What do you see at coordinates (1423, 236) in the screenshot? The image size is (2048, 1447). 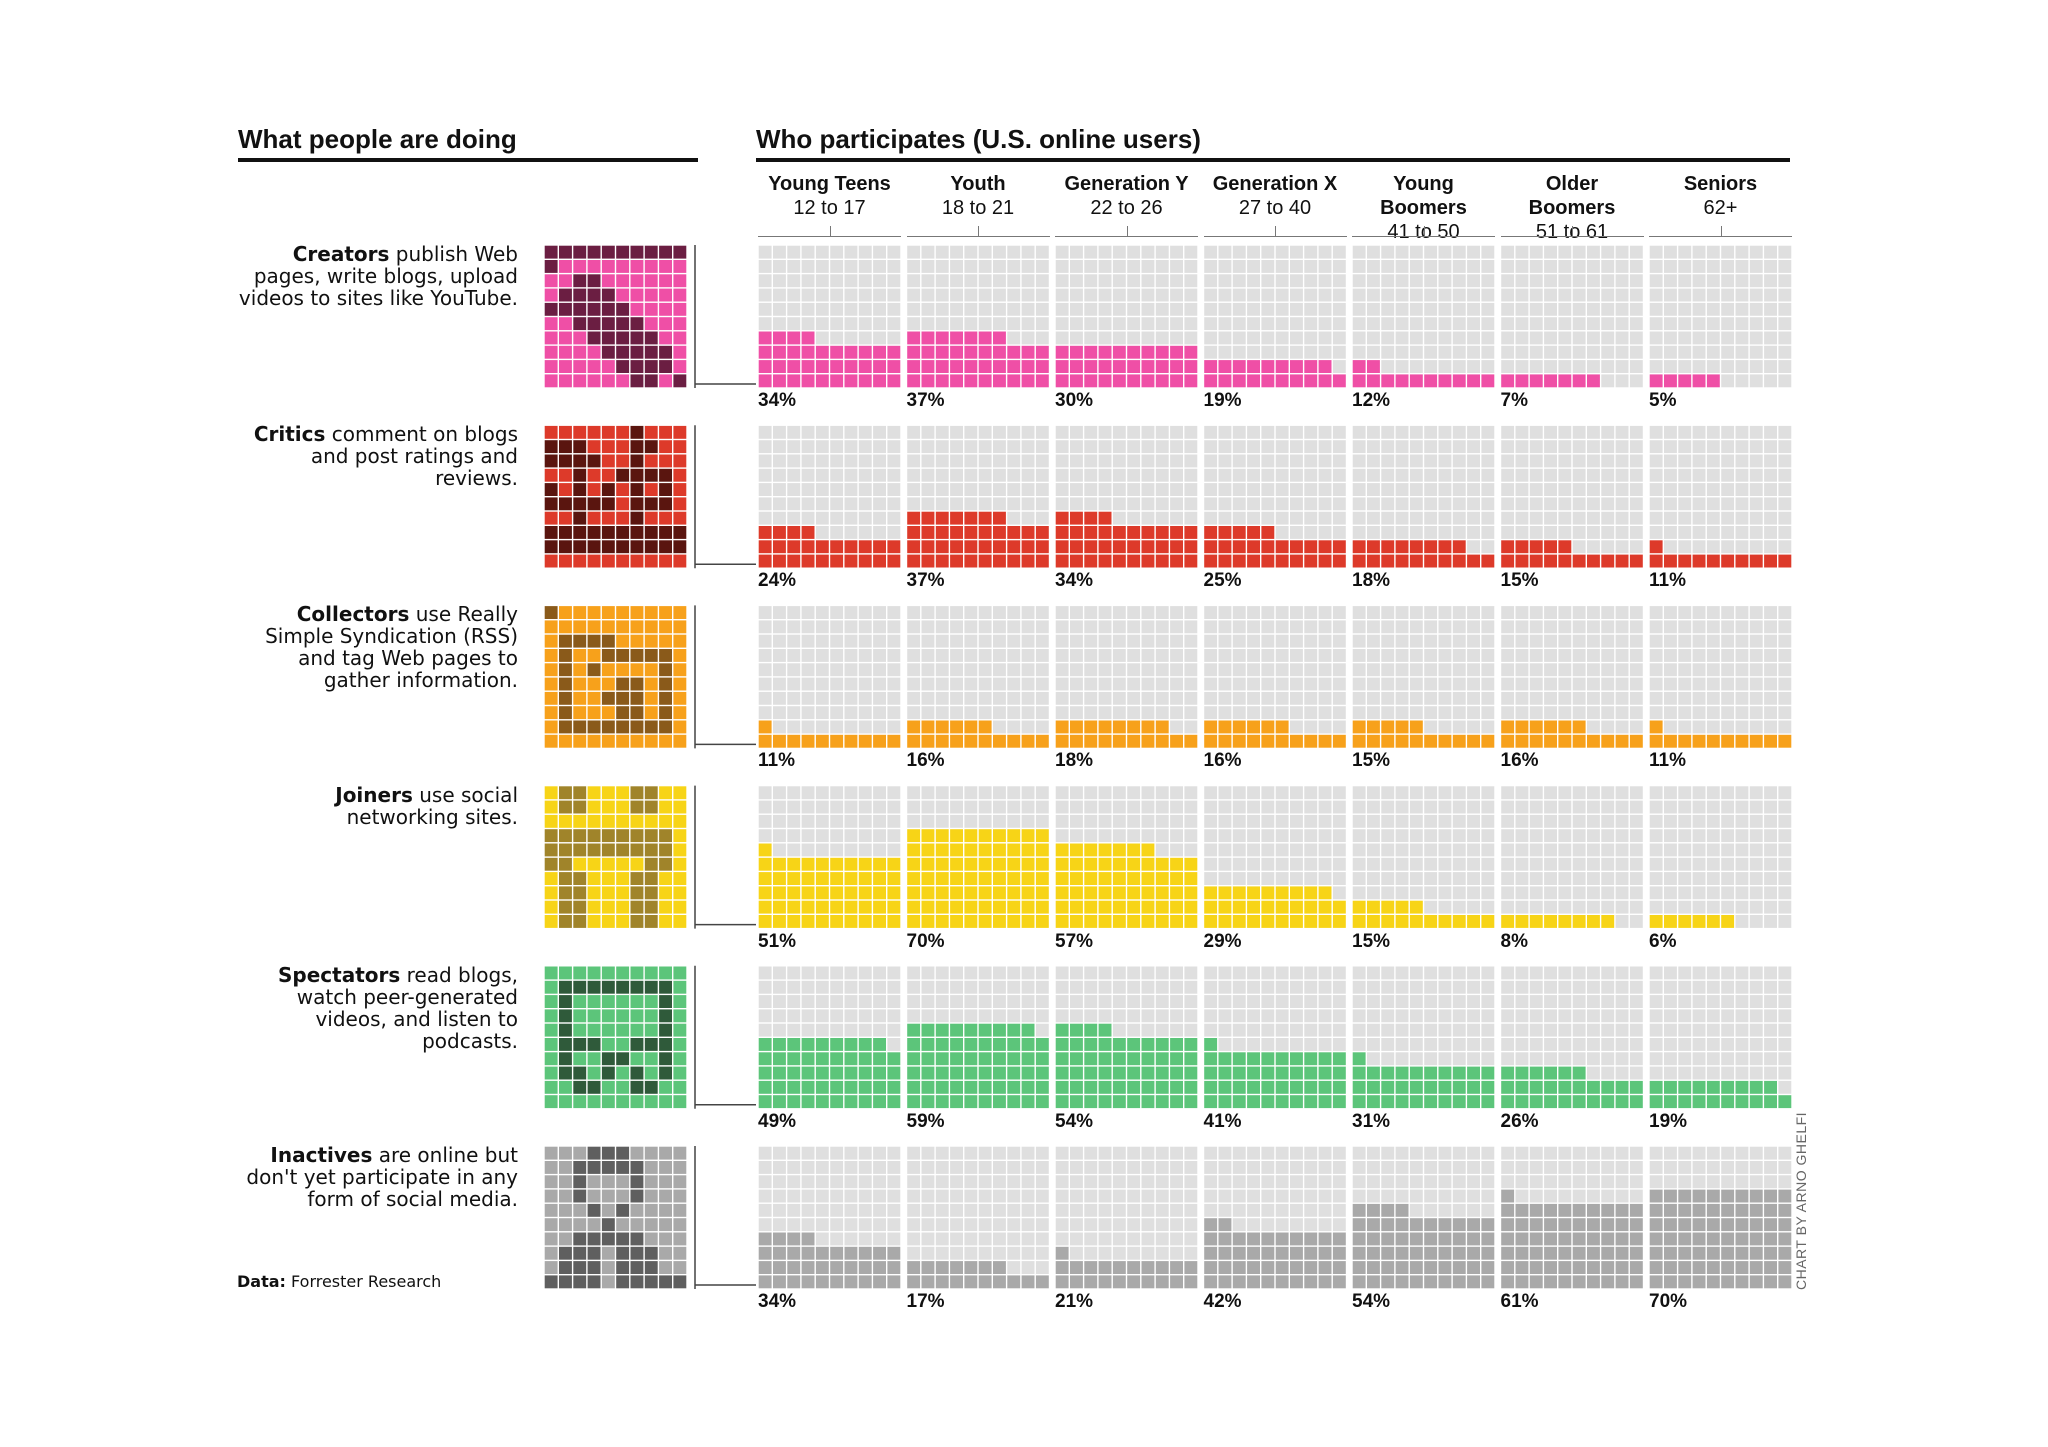 I see `group-axis` at bounding box center [1423, 236].